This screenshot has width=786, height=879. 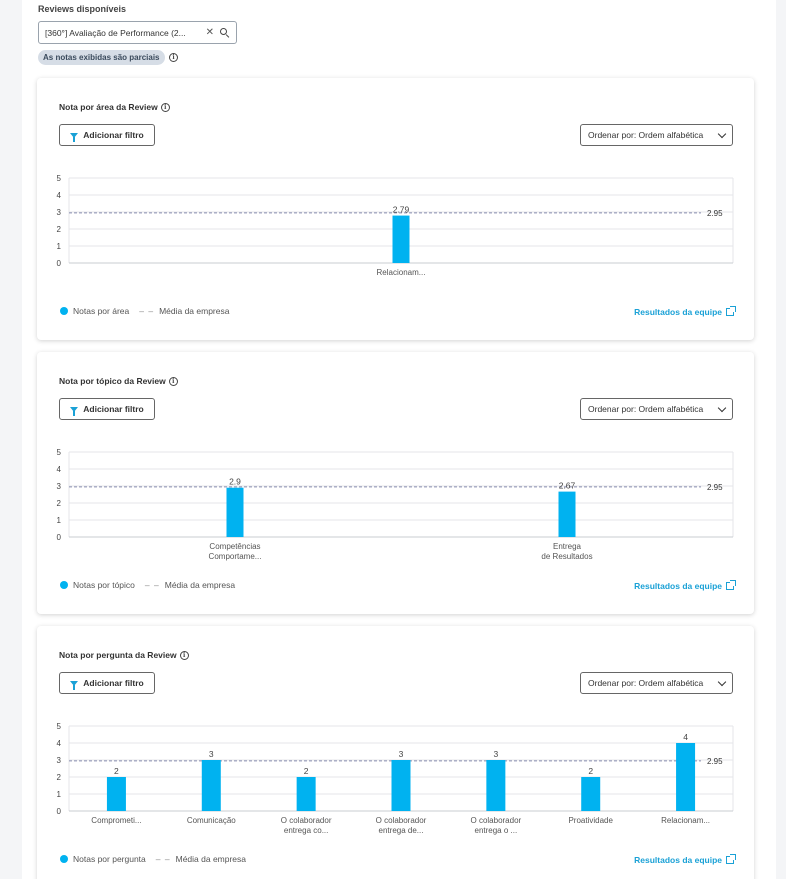 I want to click on chart-legend: Notas por tópico – – Média da empresa, so click(x=147, y=585).